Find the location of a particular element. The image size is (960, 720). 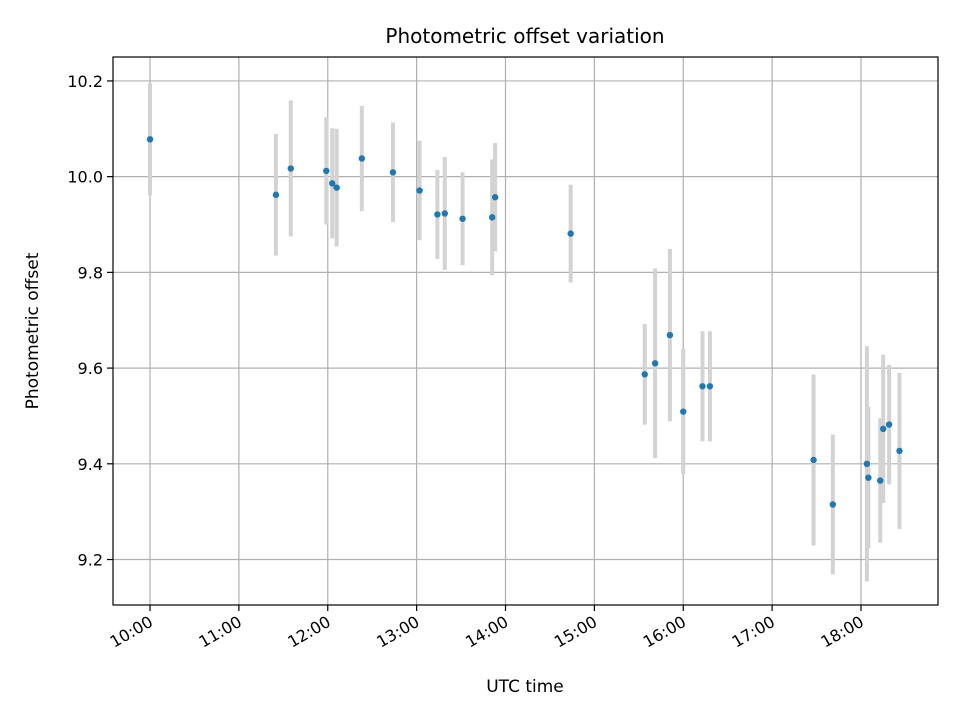

chart-title: Photometric offset variation is located at coordinates (524, 36).